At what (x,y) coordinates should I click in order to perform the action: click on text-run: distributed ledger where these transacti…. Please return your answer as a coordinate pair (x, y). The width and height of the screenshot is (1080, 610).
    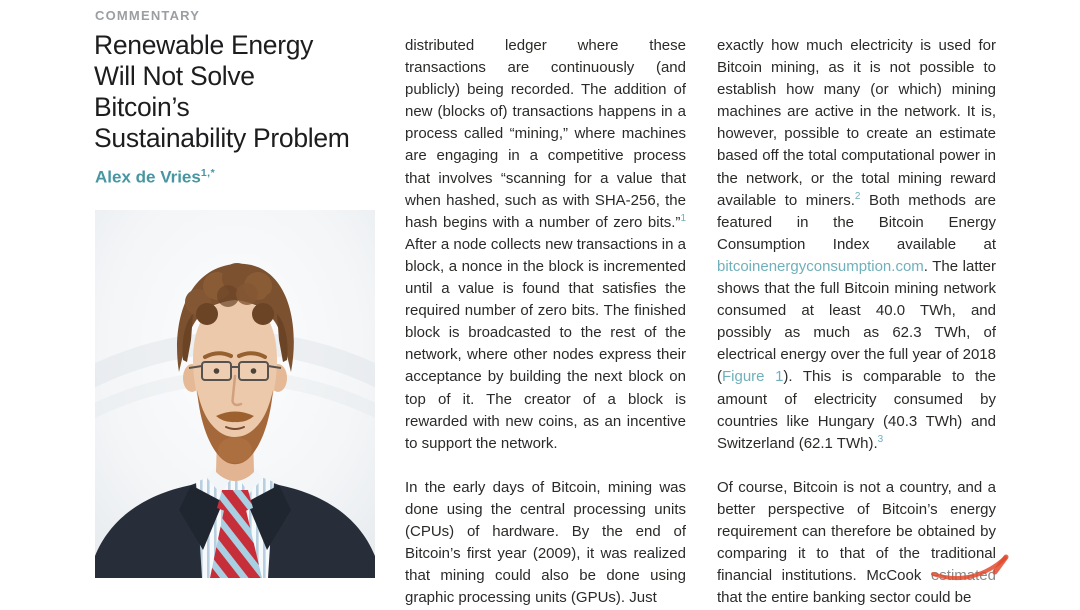
    Looking at the image, I should click on (545, 134).